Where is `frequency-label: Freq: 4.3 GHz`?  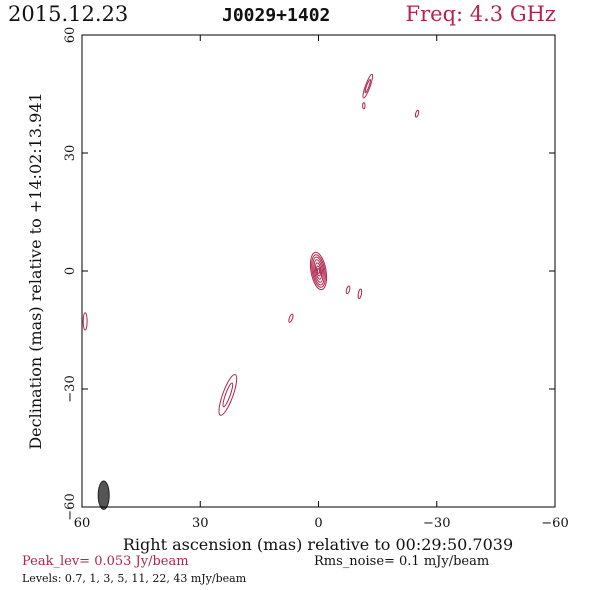 frequency-label: Freq: 4.3 GHz is located at coordinates (480, 14).